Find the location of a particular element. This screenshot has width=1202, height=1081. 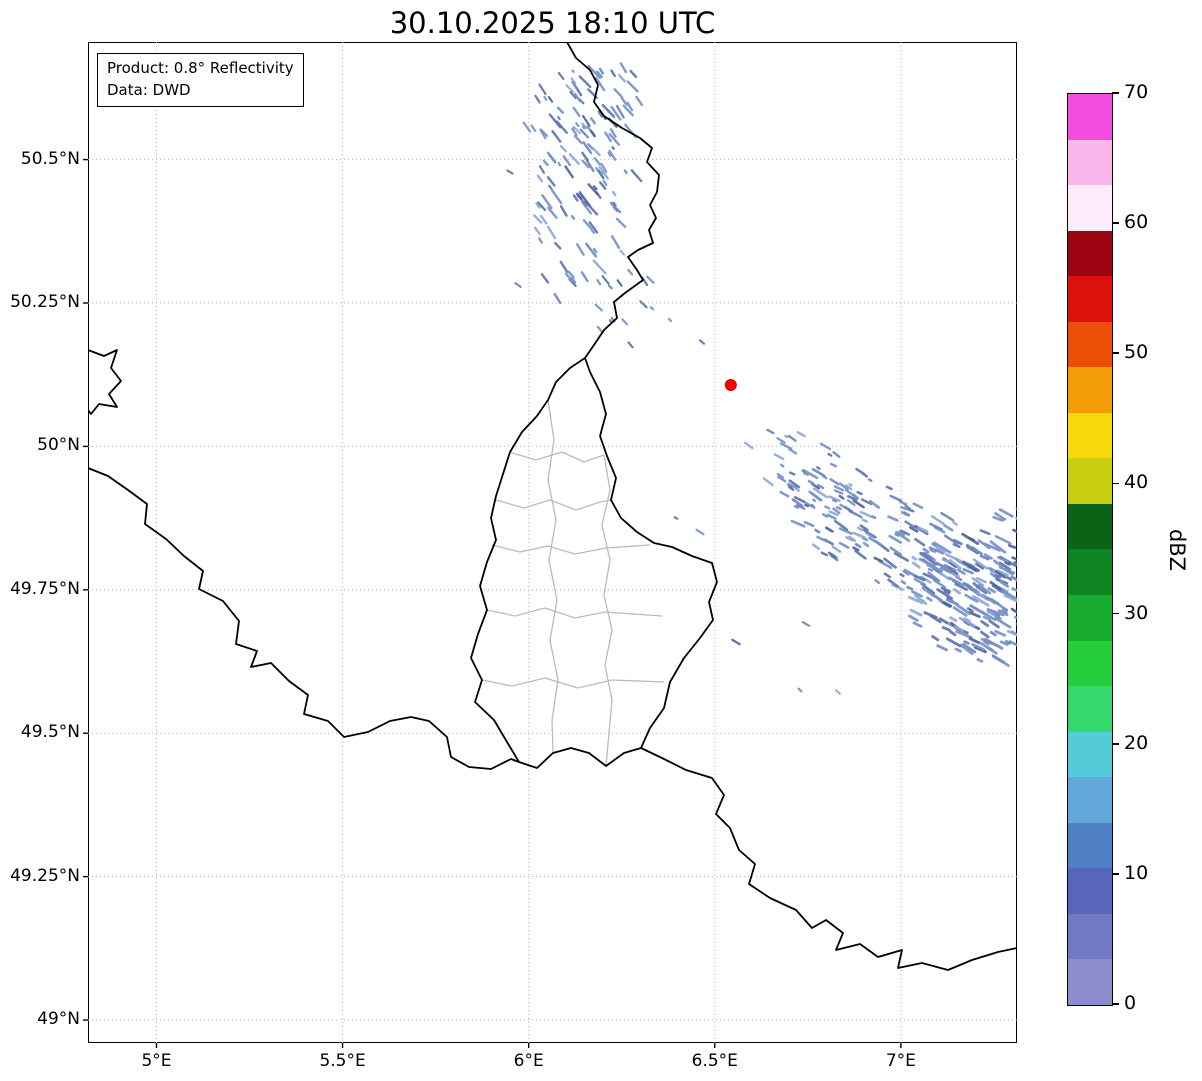

colorbar-tick-label: 0 is located at coordinates (1130, 1003).